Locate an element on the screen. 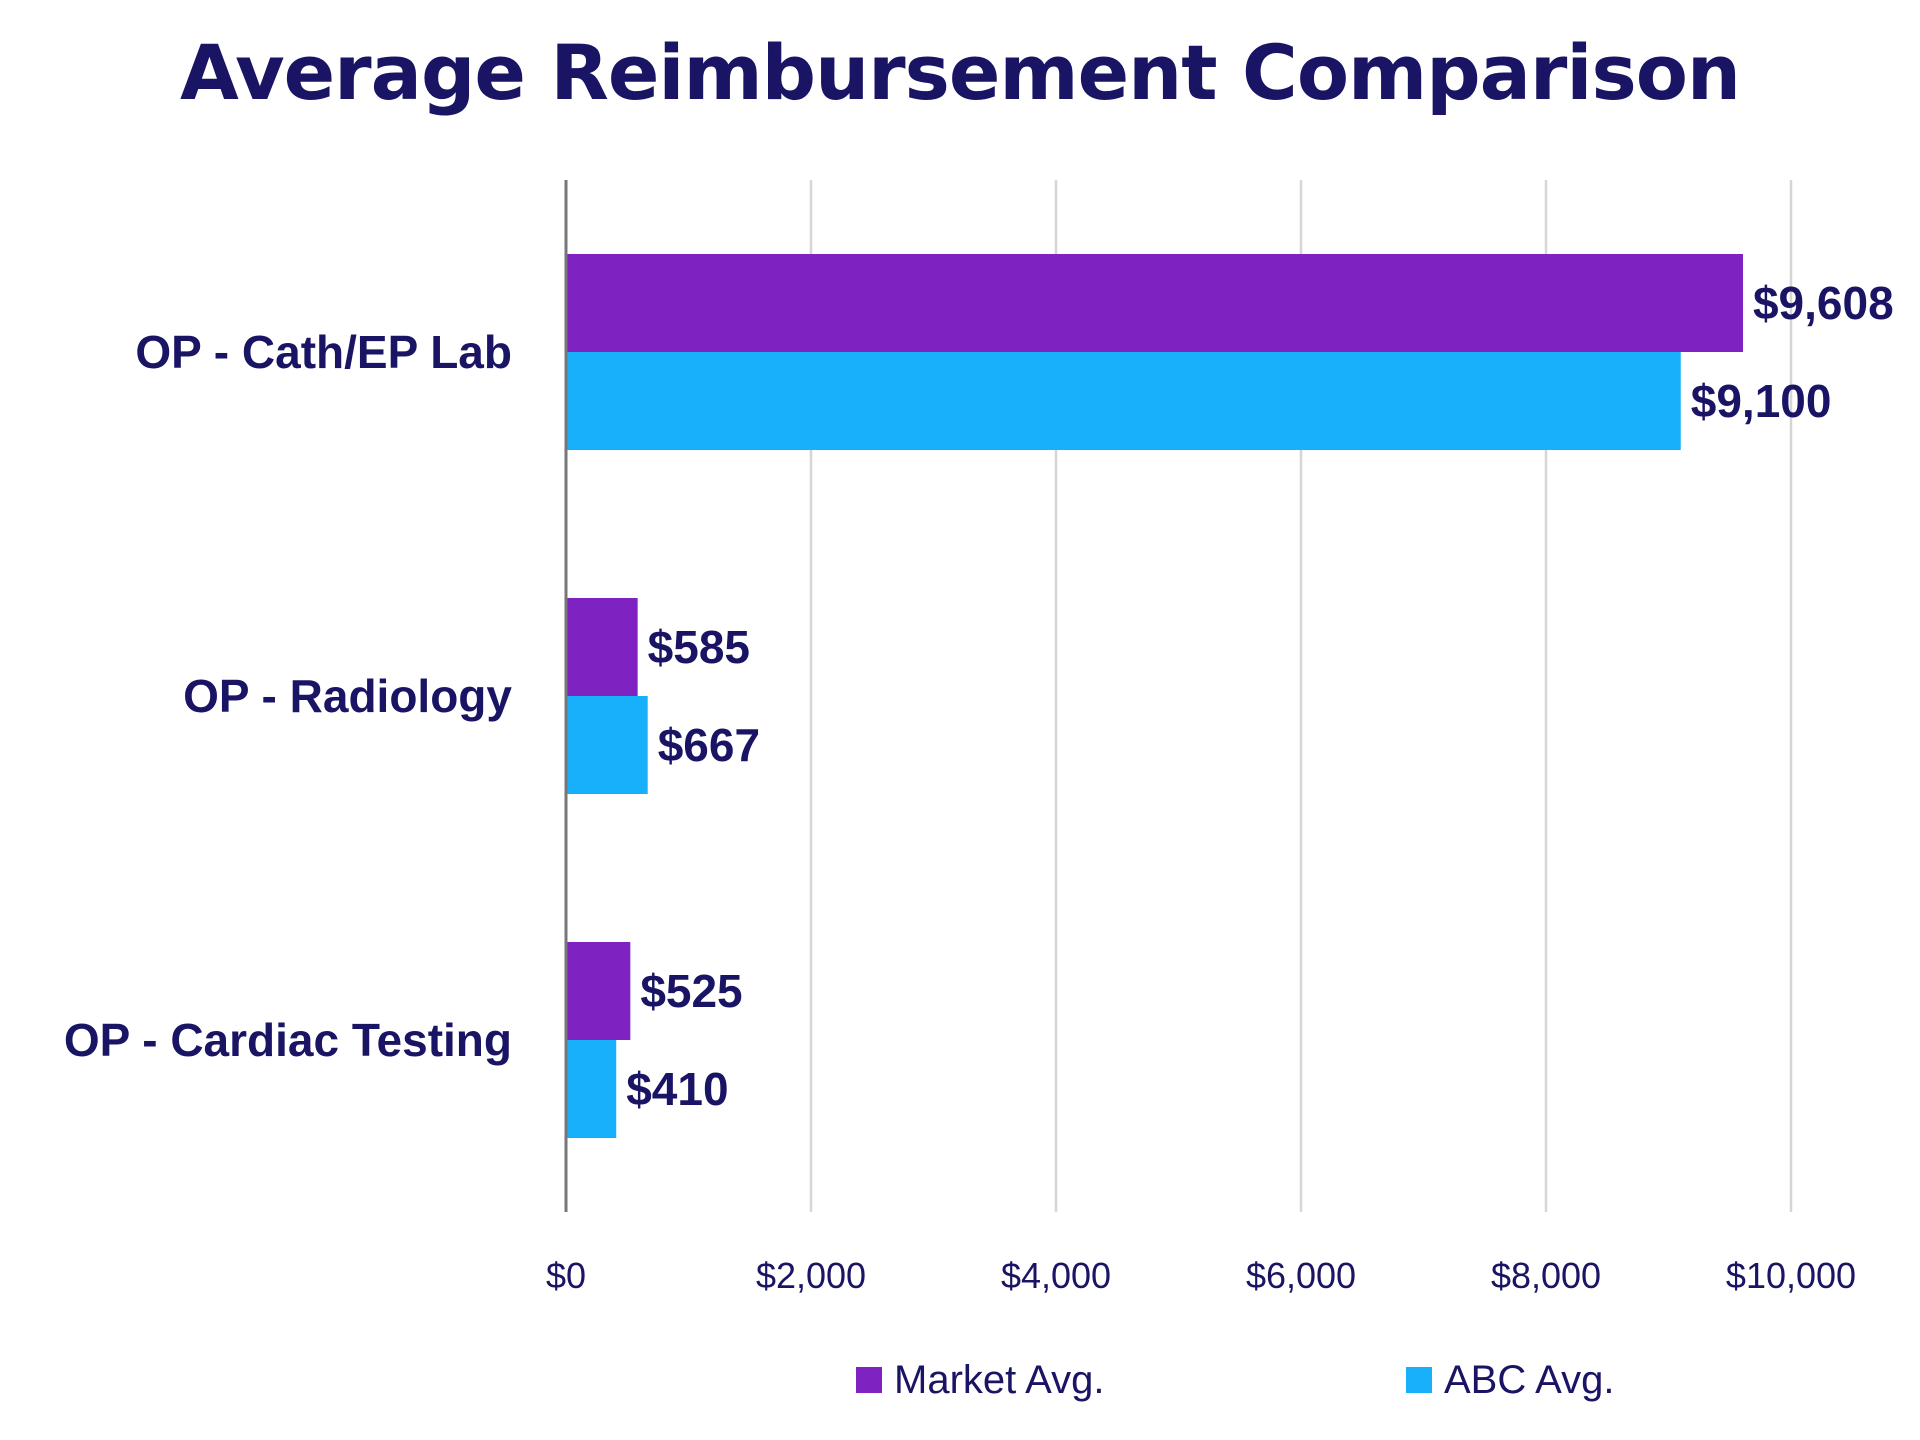 Image resolution: width=1920 pixels, height=1440 pixels. legend-item-abc: ABC Avg. is located at coordinates (1510, 1380).